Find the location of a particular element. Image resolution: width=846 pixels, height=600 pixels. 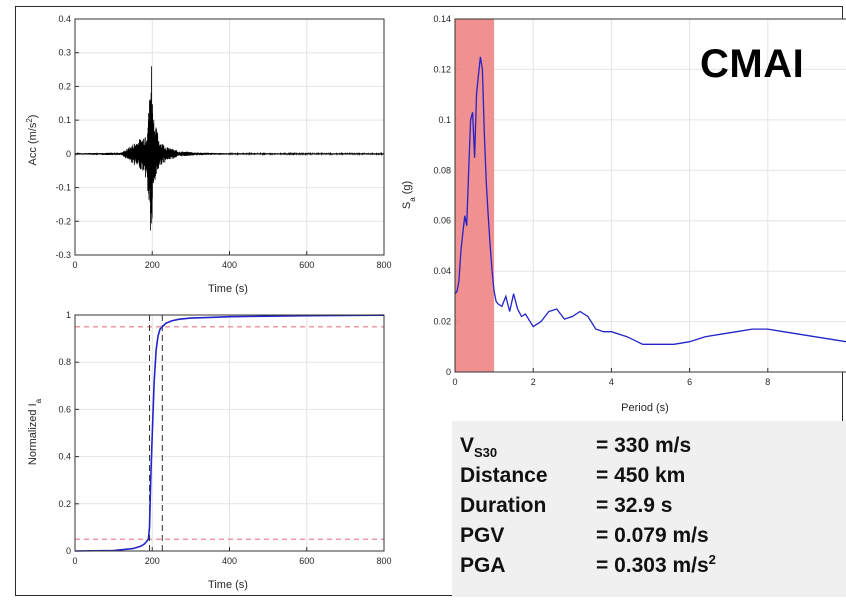

pgv-label: PGV is located at coordinates (482, 535).